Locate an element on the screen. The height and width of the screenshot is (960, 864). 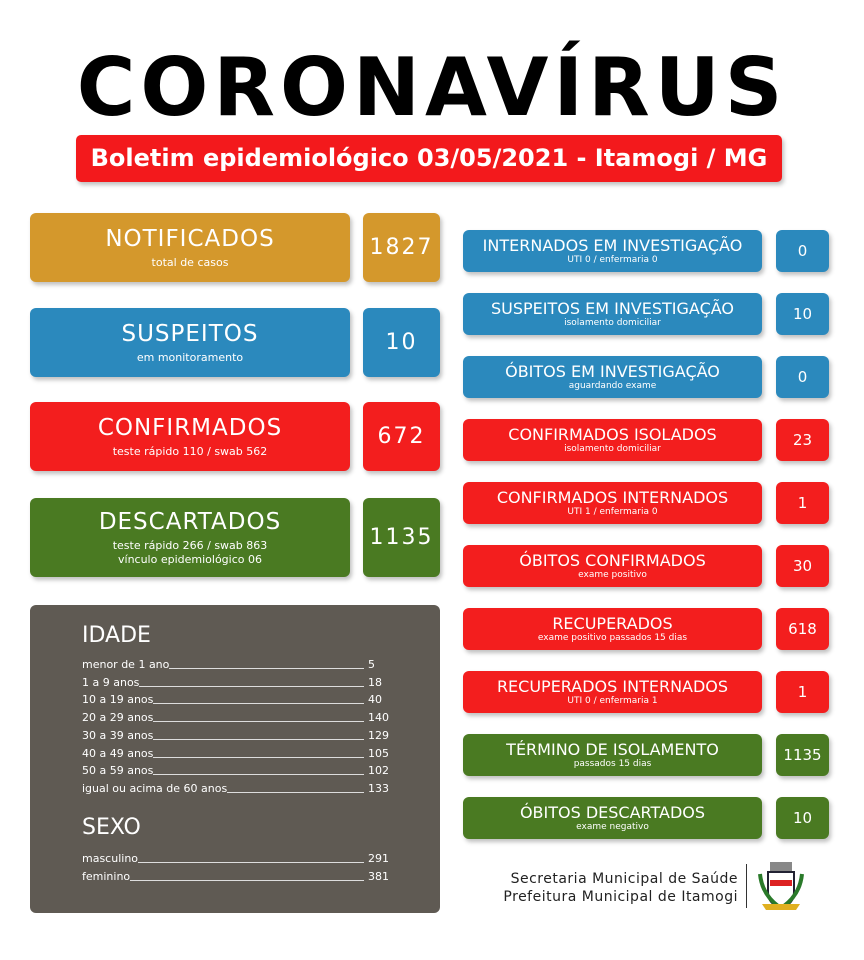
idade-row-label: menor de 1 ano is located at coordinates (126, 664).